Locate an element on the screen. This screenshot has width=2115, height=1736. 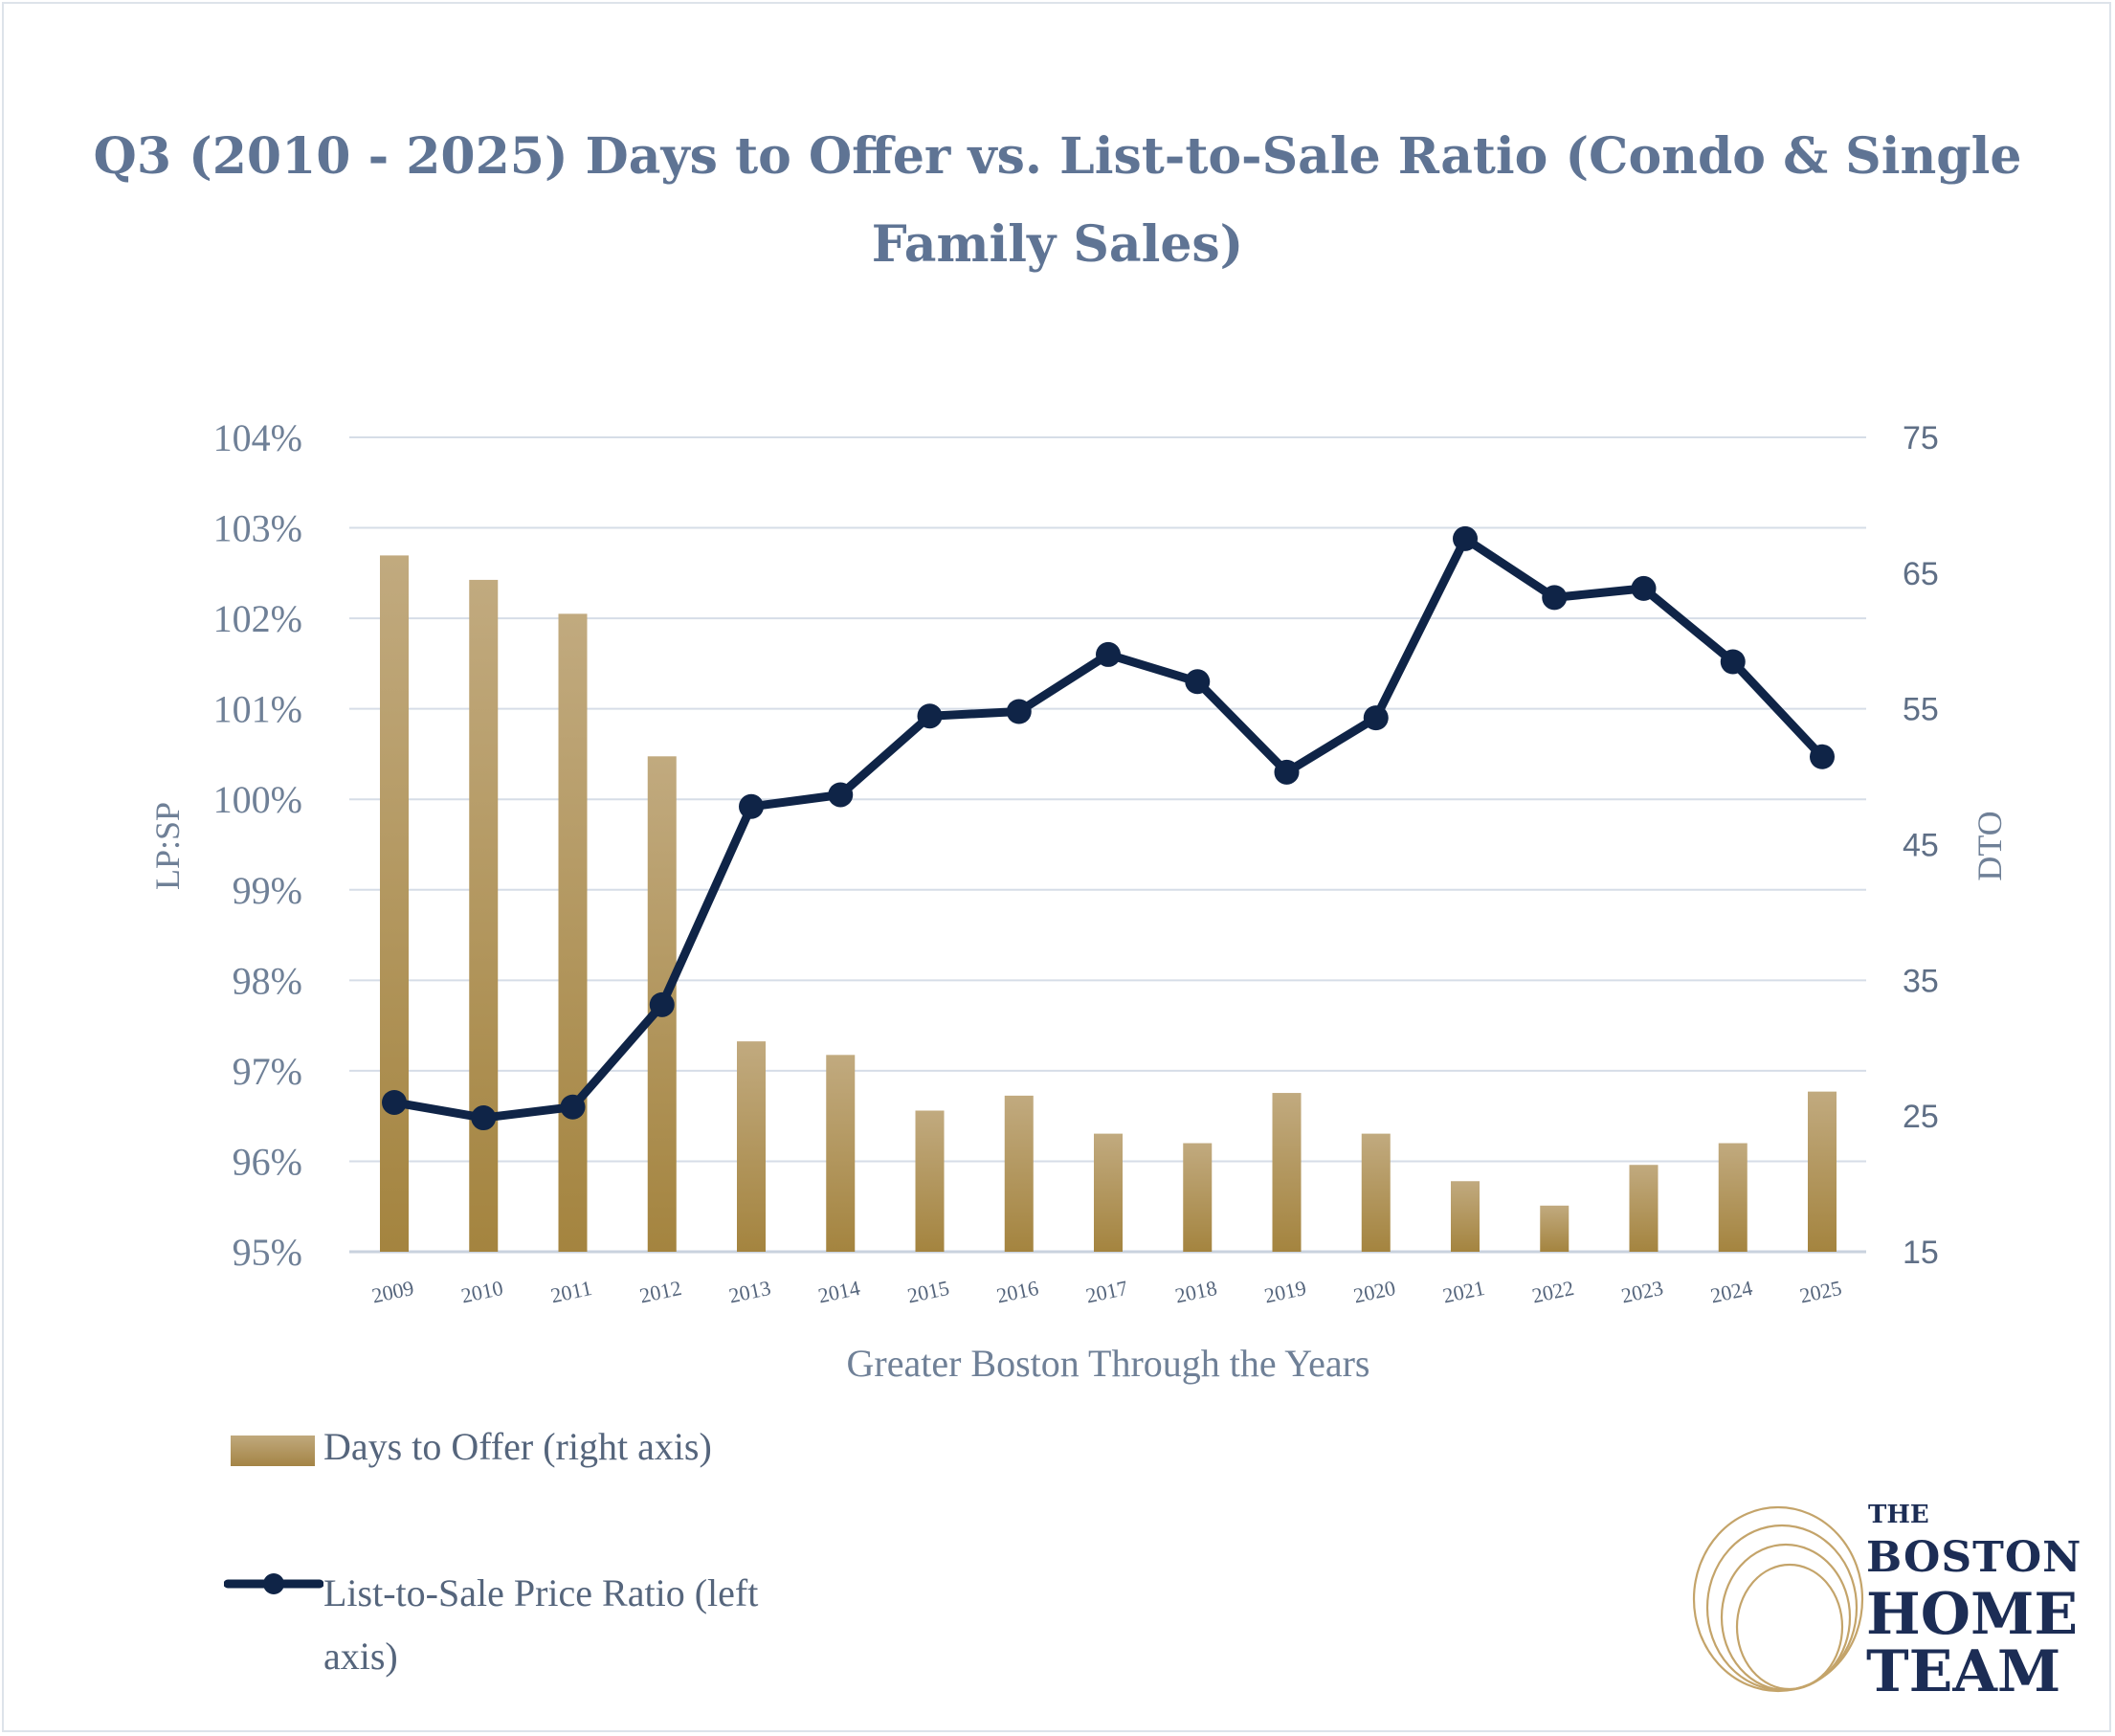
bar-2025 is located at coordinates (1822, 1171).